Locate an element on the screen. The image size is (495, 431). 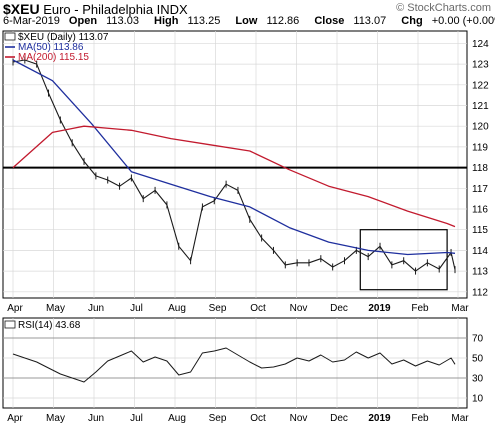
close-value: 113.07 is located at coordinates (370, 21).